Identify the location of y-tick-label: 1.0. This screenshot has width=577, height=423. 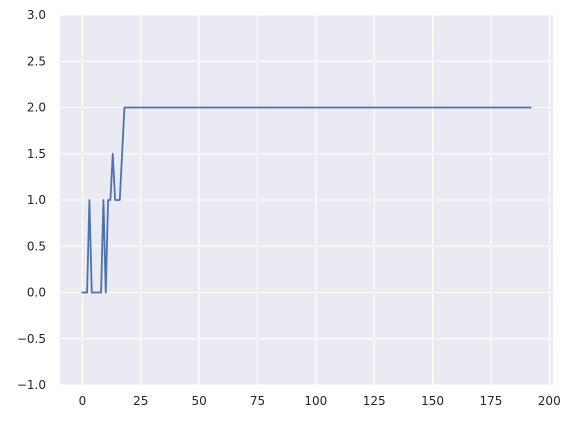
(36, 200).